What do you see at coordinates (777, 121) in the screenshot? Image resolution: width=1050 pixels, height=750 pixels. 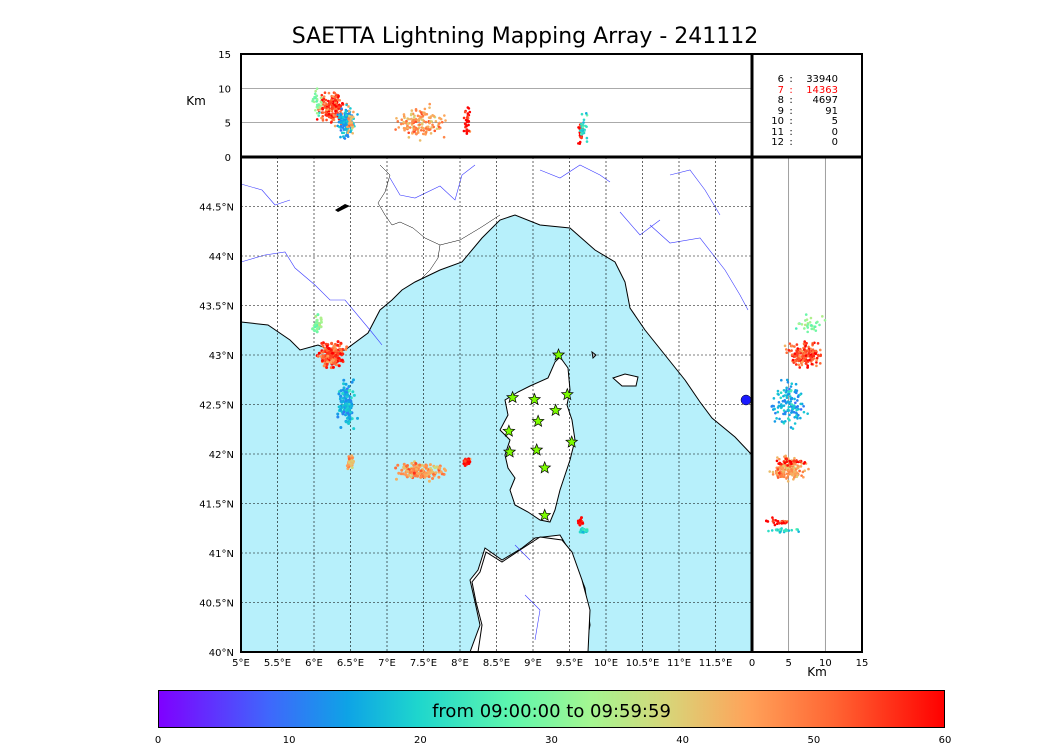 I see `count-altitude: 10` at bounding box center [777, 121].